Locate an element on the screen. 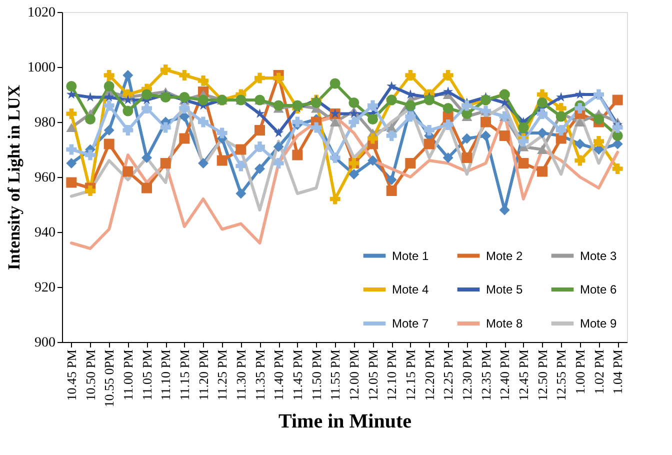 The height and width of the screenshot is (455, 672). x-tick-label: 12.55 PM is located at coordinates (561, 375).